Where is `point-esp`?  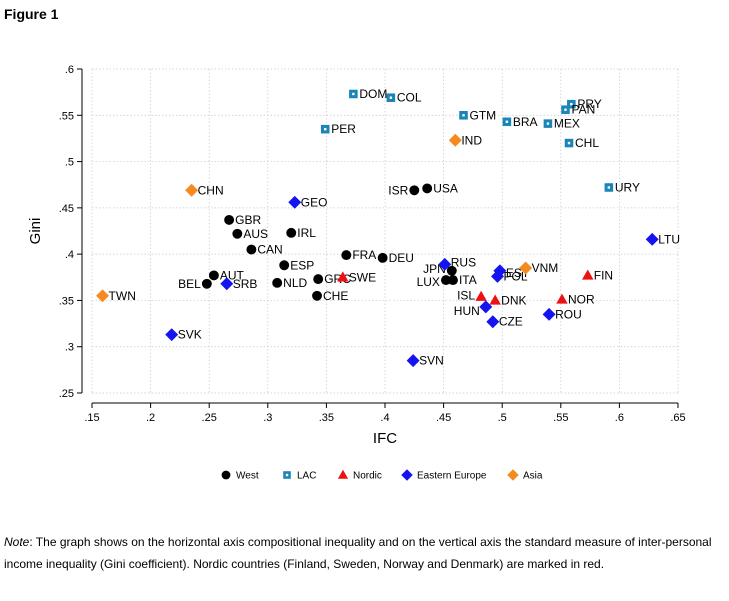 point-esp is located at coordinates (284, 265).